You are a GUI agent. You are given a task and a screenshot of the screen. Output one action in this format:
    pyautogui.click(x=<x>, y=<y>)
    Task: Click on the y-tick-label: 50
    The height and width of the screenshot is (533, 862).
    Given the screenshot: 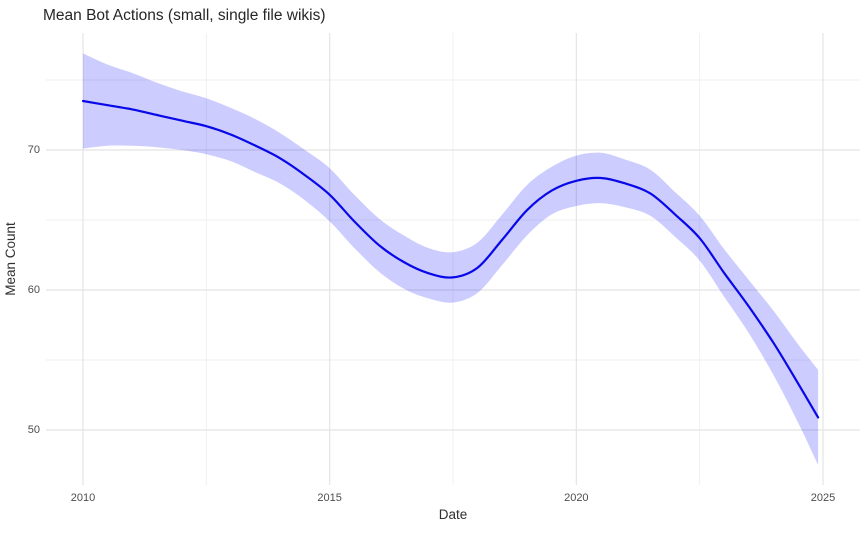 What is the action you would take?
    pyautogui.click(x=33, y=430)
    